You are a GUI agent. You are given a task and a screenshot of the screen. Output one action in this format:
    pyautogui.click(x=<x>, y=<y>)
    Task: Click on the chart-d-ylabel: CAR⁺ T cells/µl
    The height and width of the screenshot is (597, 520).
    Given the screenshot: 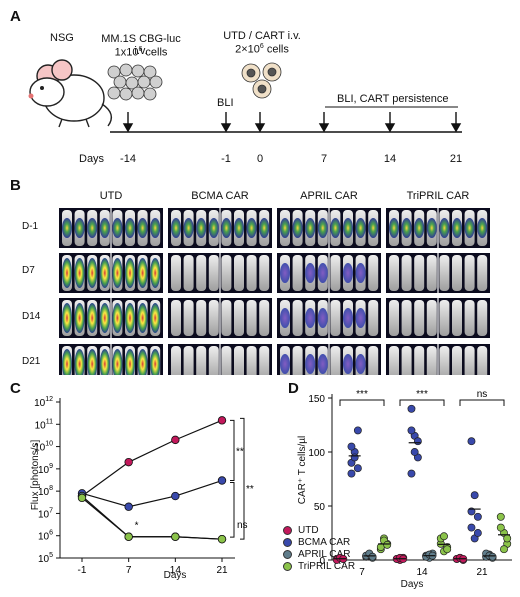 What is the action you would take?
    pyautogui.click(x=302, y=470)
    